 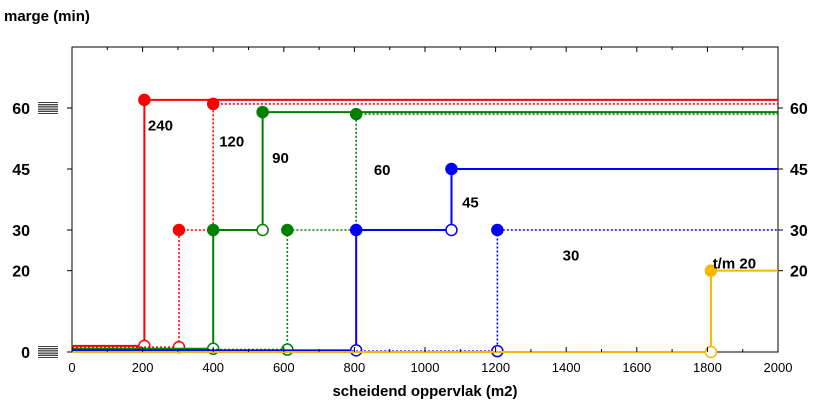 What do you see at coordinates (799, 272) in the screenshot?
I see `y-tick-label-right: 20` at bounding box center [799, 272].